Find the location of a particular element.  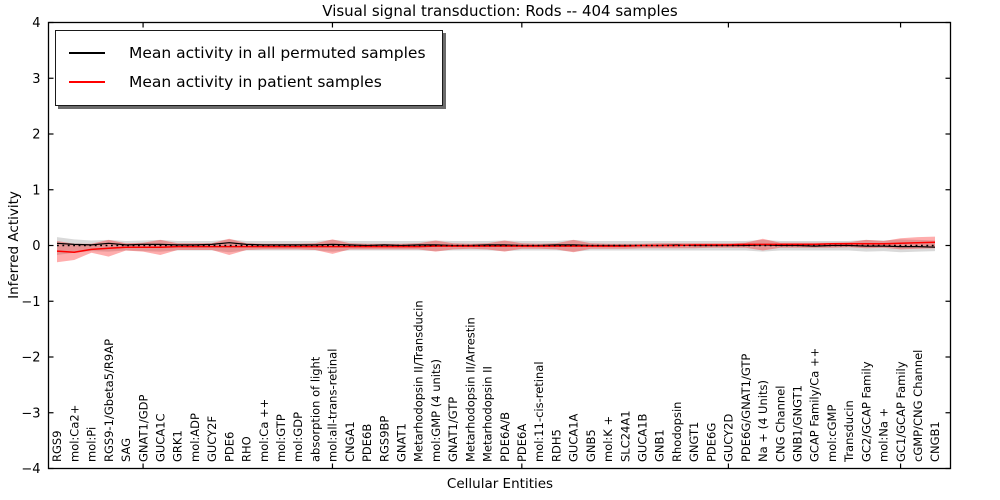

x-tick-label: GUCA1C is located at coordinates (161, 437).